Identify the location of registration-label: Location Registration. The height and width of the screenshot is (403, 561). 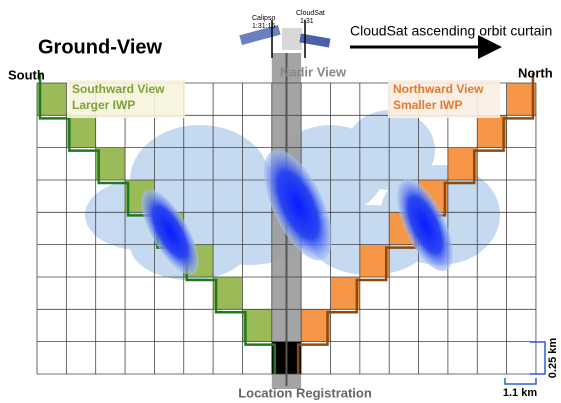
(305, 392).